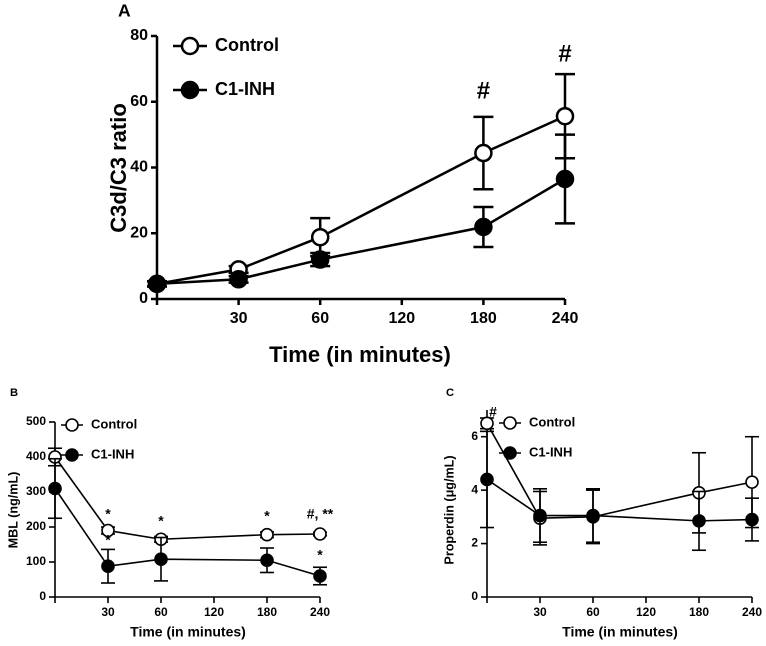 Image resolution: width=766 pixels, height=646 pixels. What do you see at coordinates (36, 561) in the screenshot?
I see `y-tick-label: 100` at bounding box center [36, 561].